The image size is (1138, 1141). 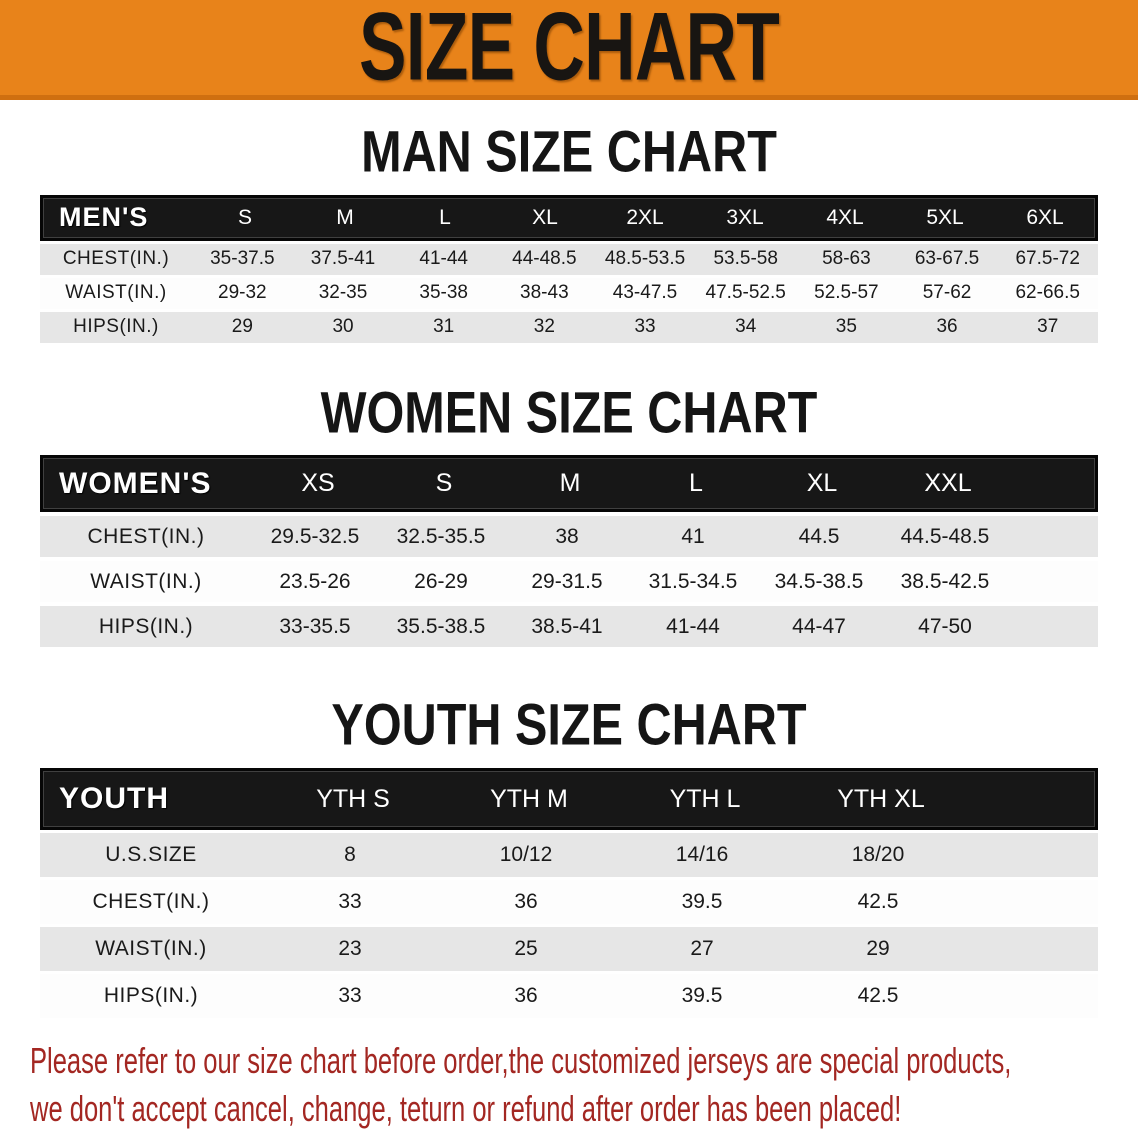 What do you see at coordinates (526, 902) in the screenshot?
I see `youth-cell-1-1: 36` at bounding box center [526, 902].